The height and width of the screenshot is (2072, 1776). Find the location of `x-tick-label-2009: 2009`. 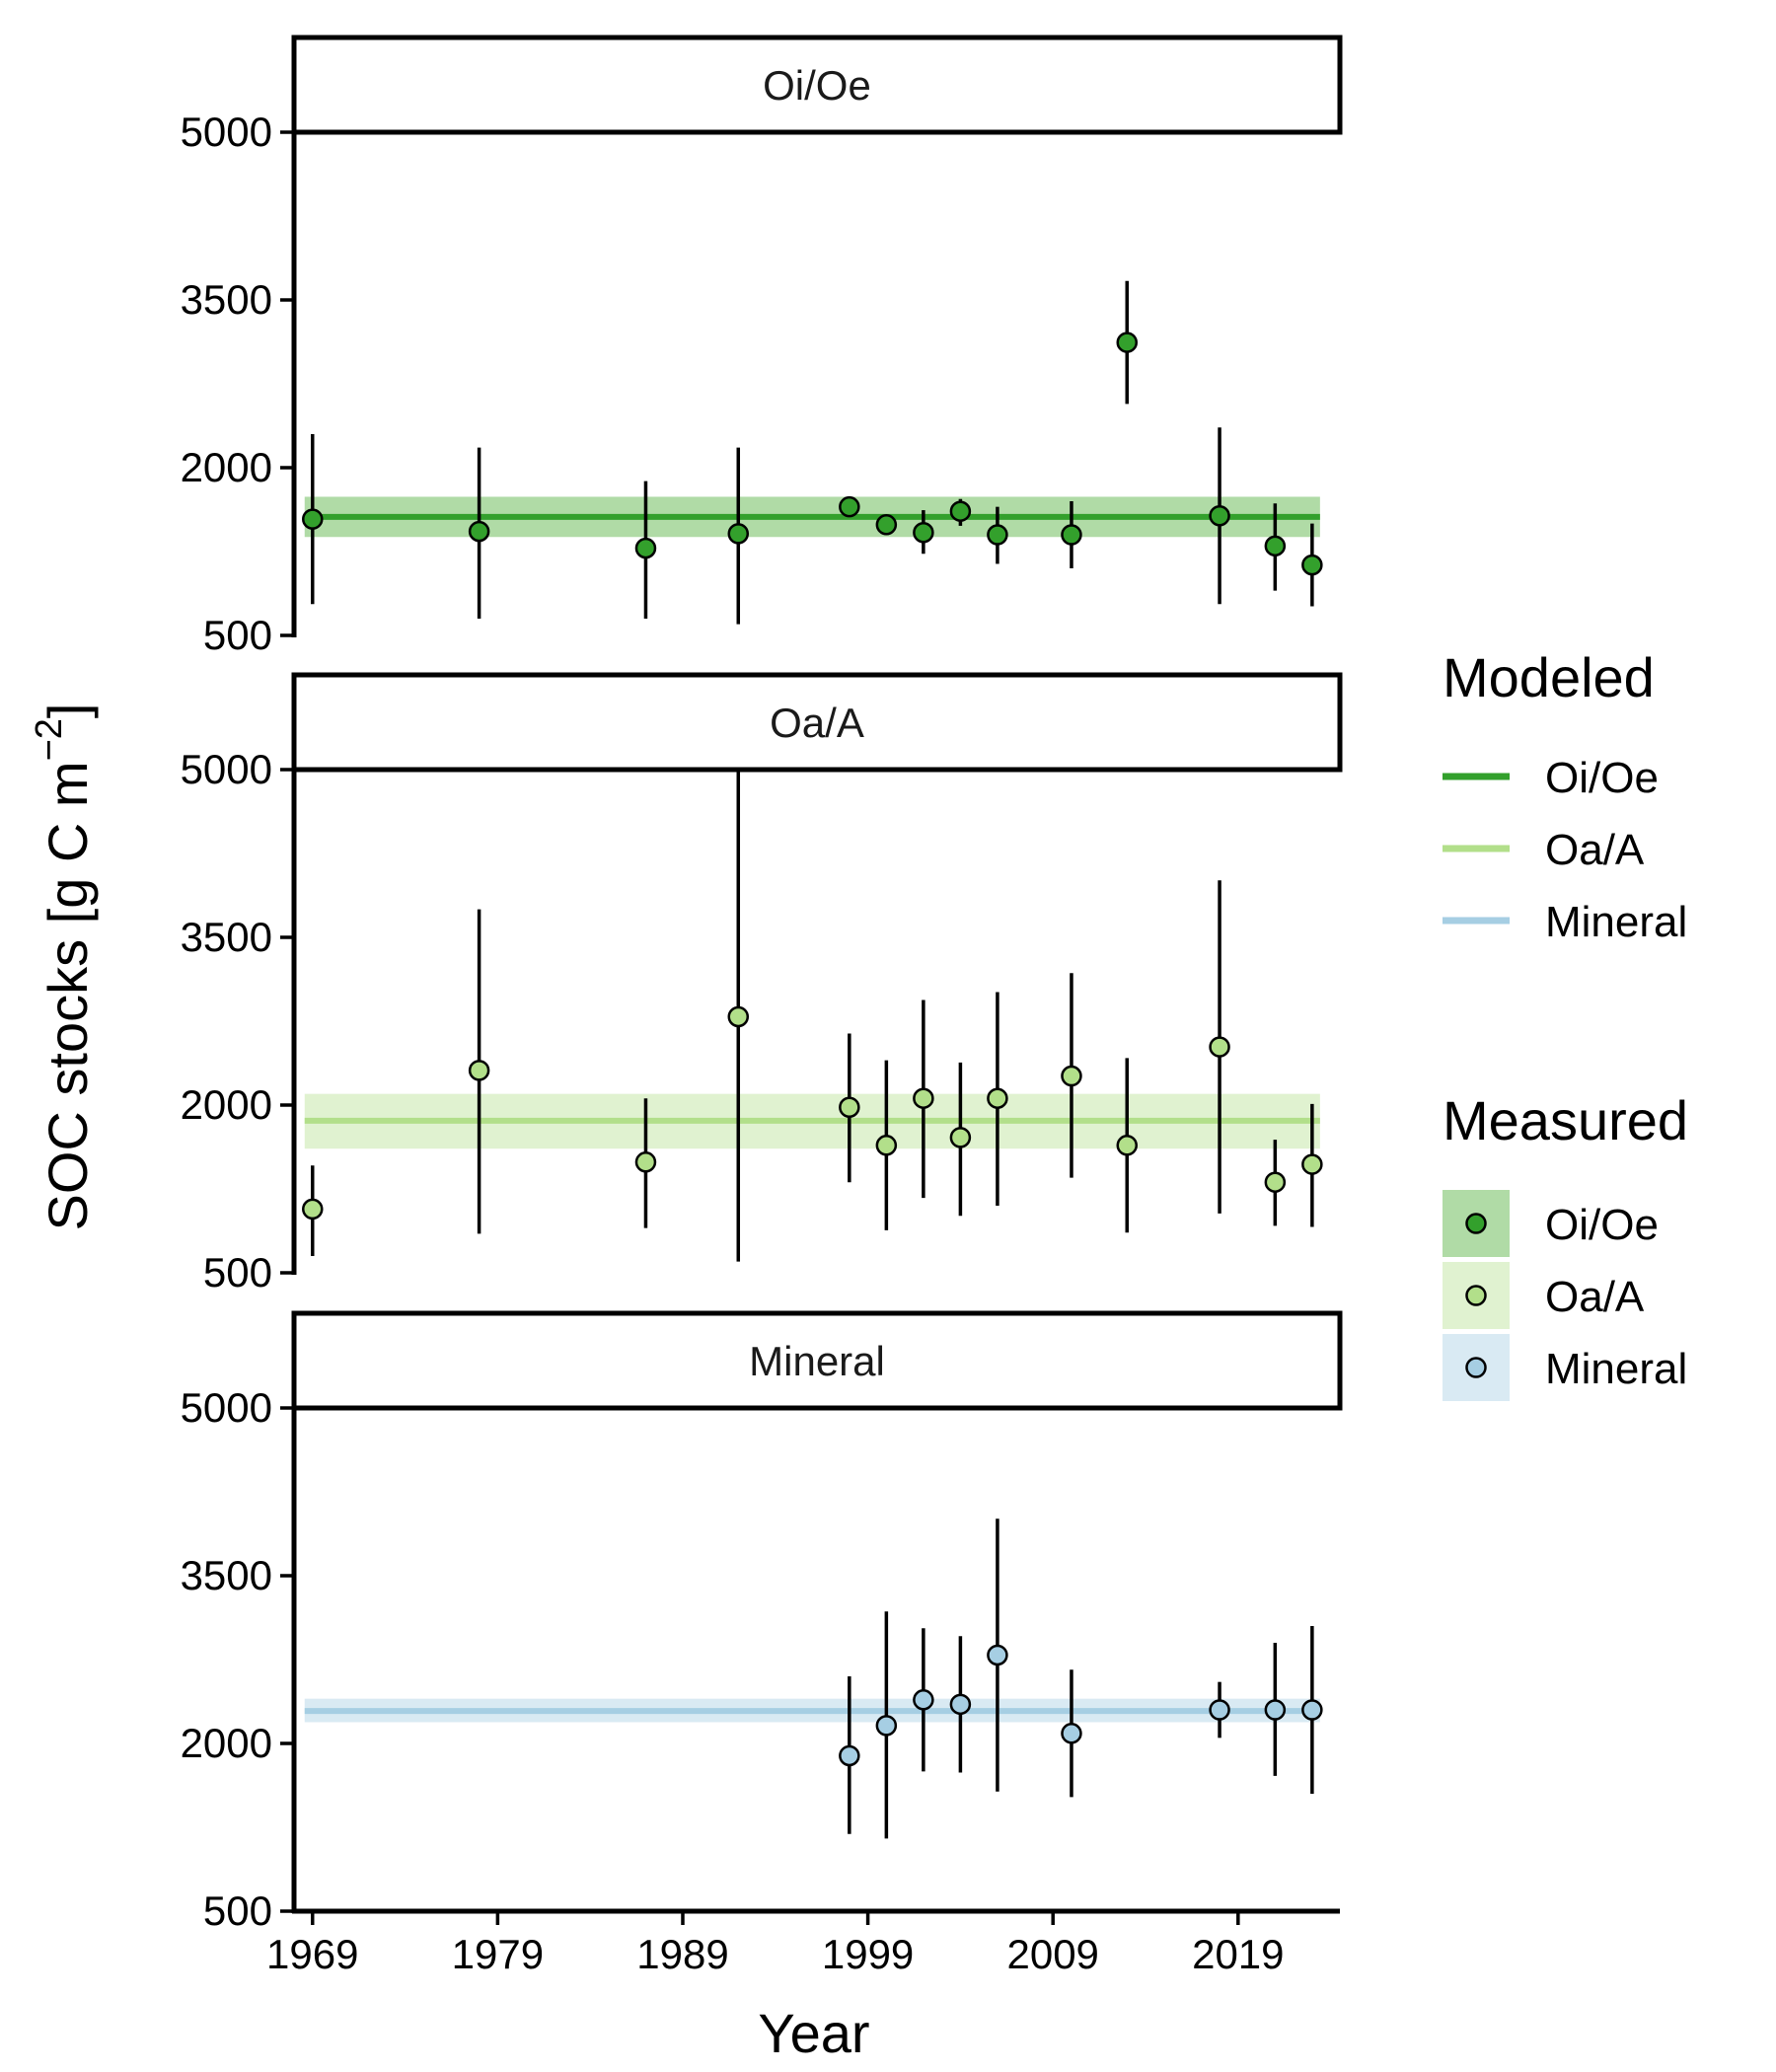

x-tick-label-2009: 2009 is located at coordinates (1052, 1954).